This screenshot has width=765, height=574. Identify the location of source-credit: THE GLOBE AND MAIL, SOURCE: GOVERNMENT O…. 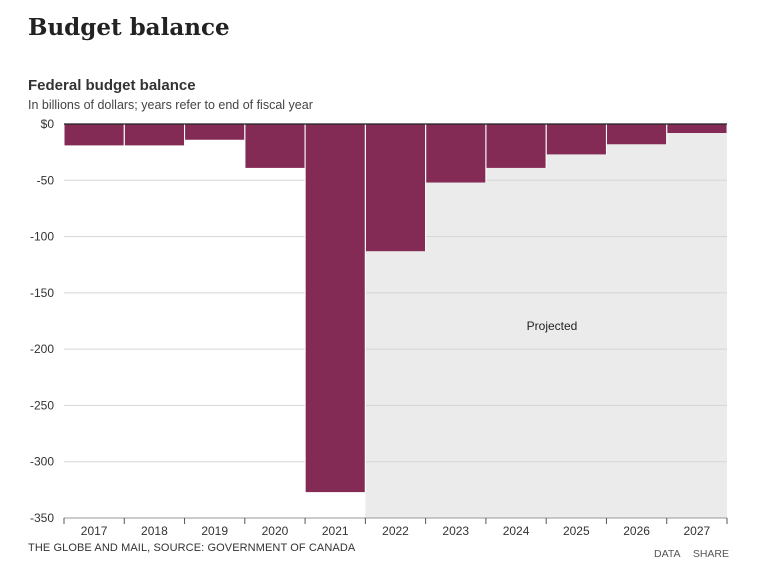
(192, 548).